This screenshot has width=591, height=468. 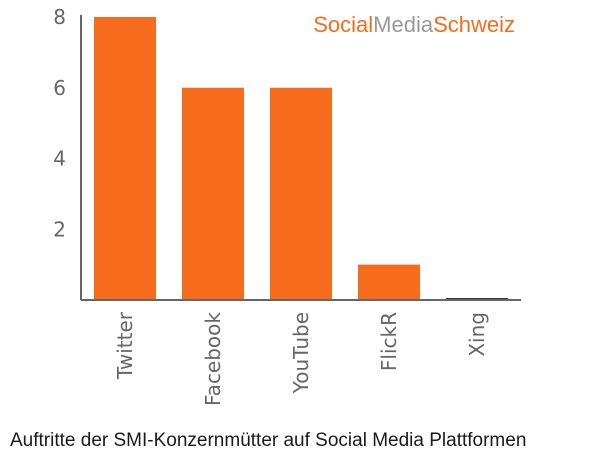 What do you see at coordinates (125, 345) in the screenshot?
I see `x-tick-label-twitter: Twitter` at bounding box center [125, 345].